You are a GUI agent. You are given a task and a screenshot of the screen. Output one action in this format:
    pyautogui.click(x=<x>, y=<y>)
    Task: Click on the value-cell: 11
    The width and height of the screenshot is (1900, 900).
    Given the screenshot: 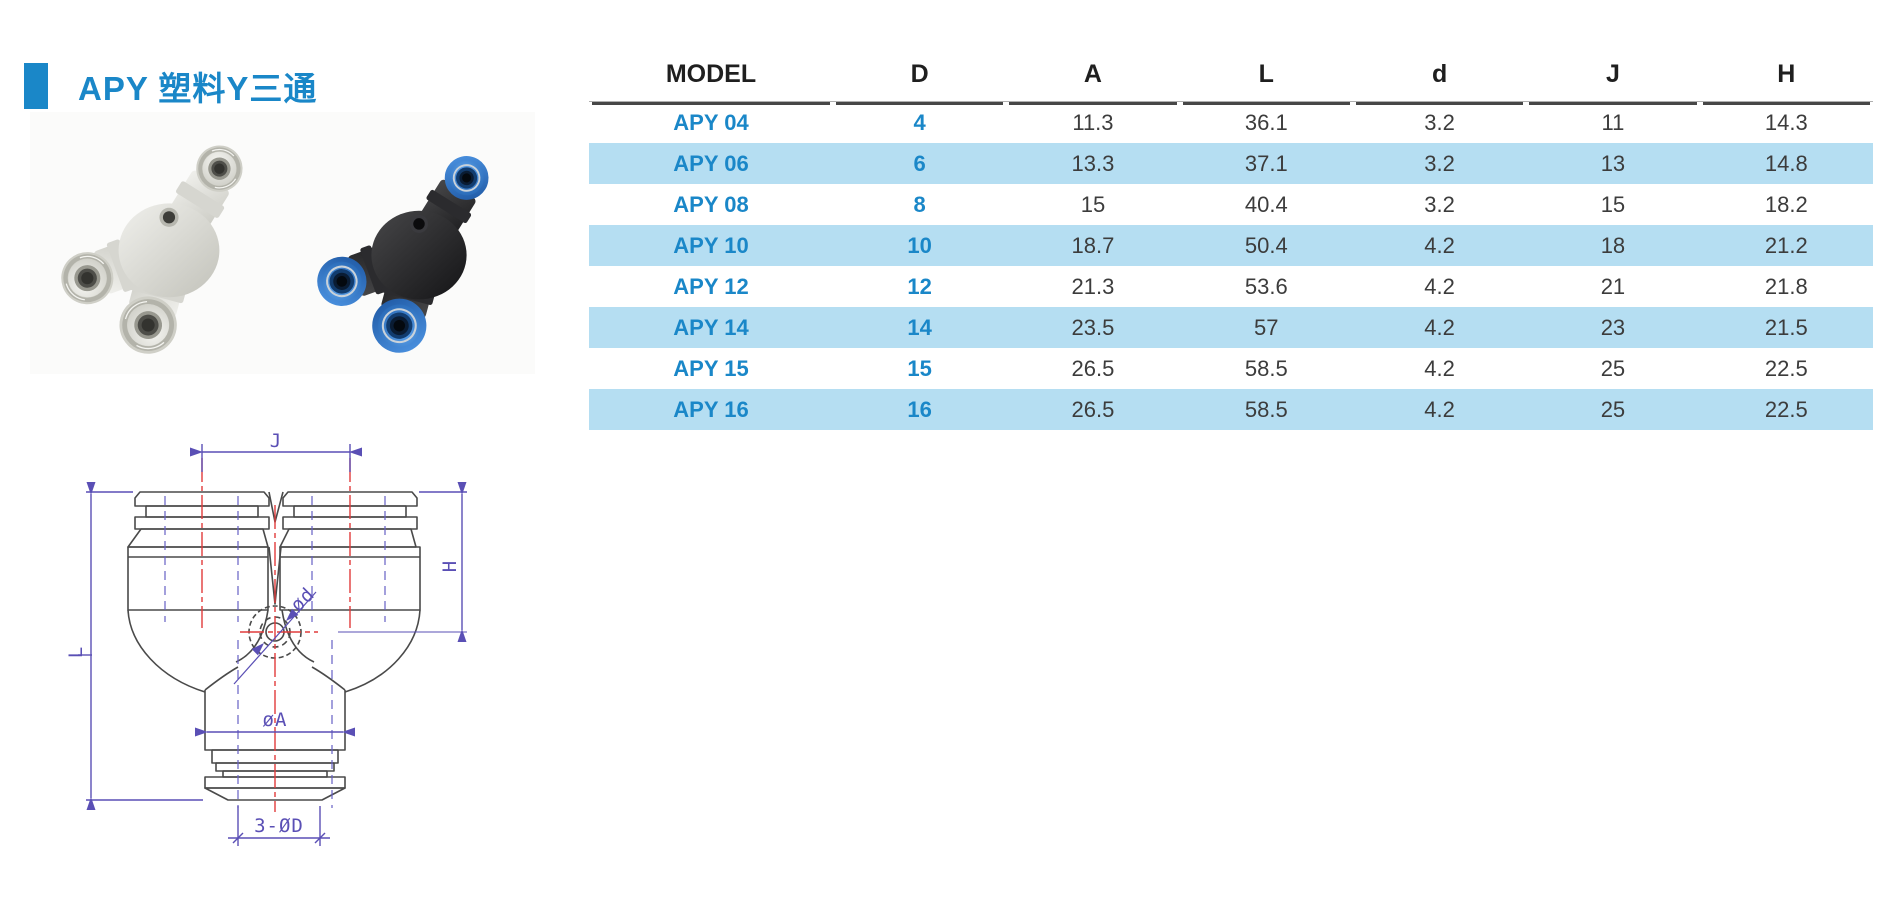 What is the action you would take?
    pyautogui.click(x=1613, y=122)
    